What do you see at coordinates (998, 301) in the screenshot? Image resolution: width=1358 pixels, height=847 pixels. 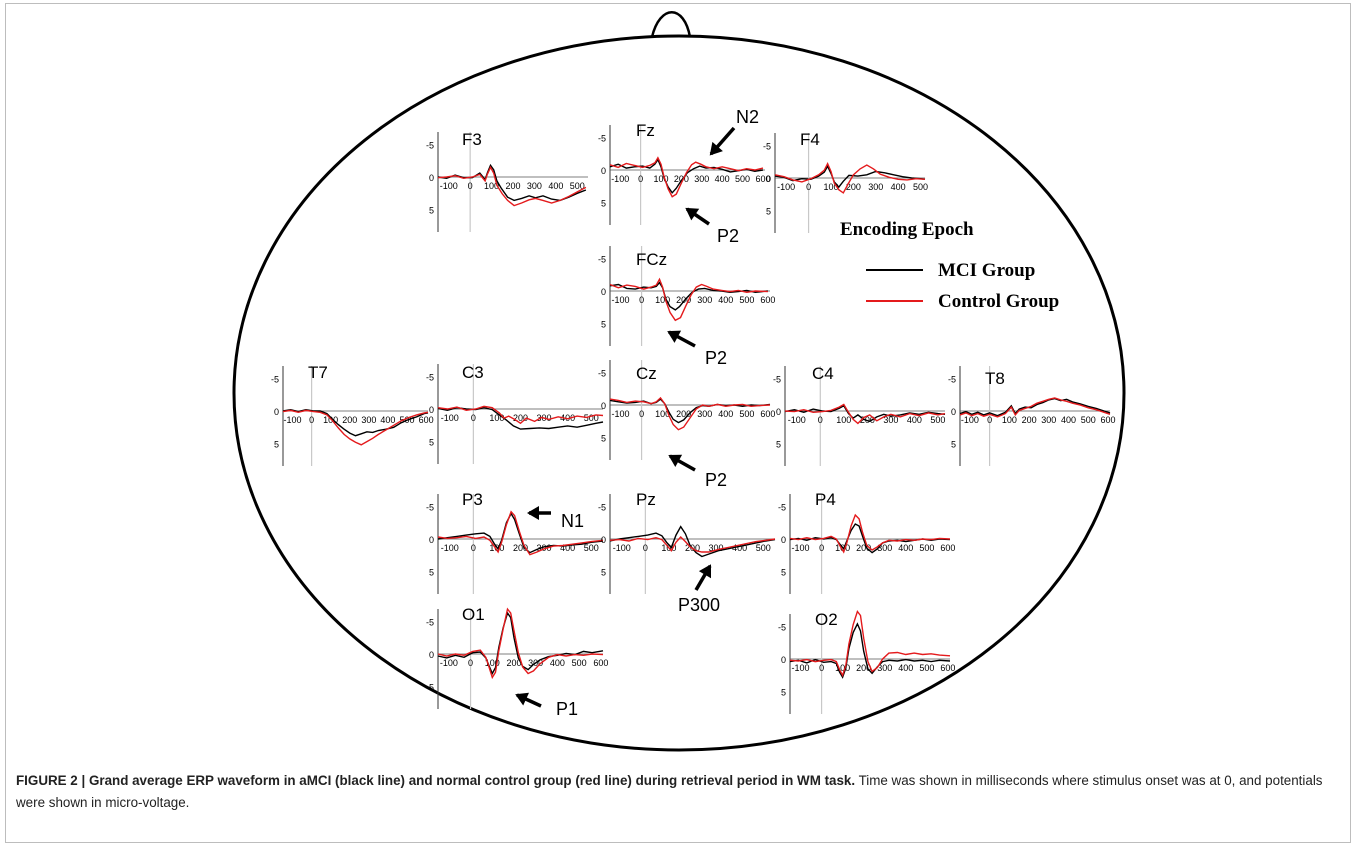 I see `legend-label-control: Control Group` at bounding box center [998, 301].